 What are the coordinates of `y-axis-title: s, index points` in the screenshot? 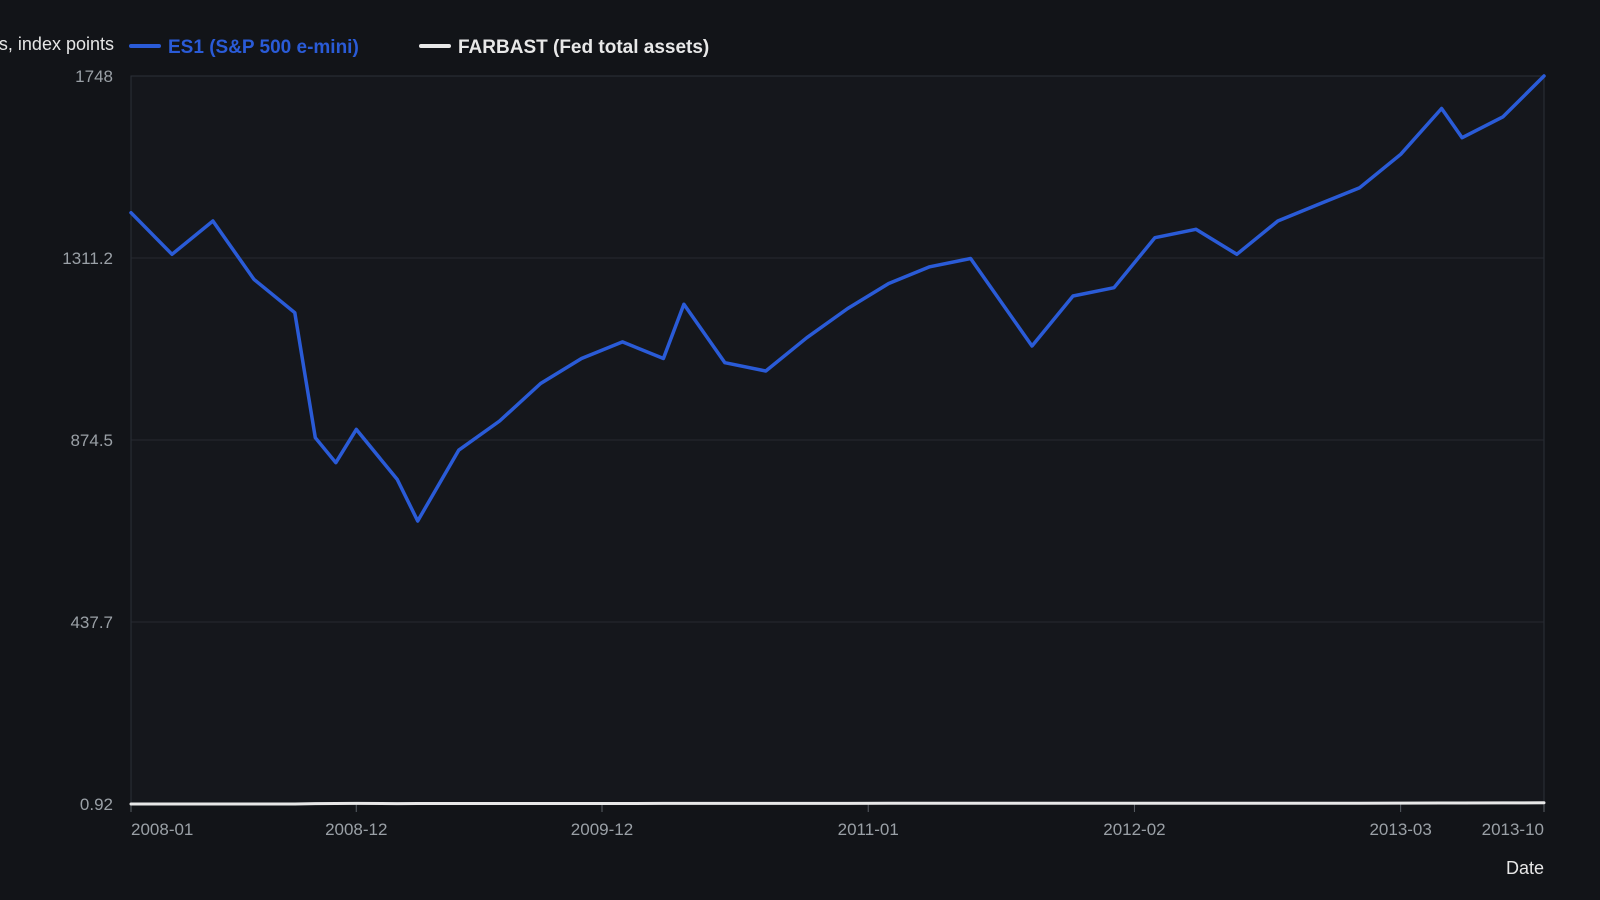 It's located at (57, 44).